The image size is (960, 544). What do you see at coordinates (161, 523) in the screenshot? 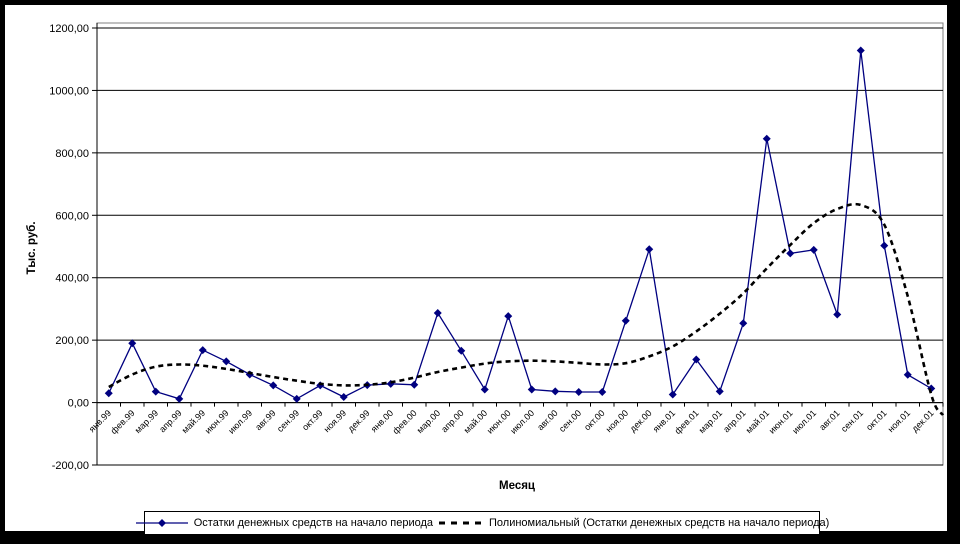
I see `series-line-sample-icon` at bounding box center [161, 523].